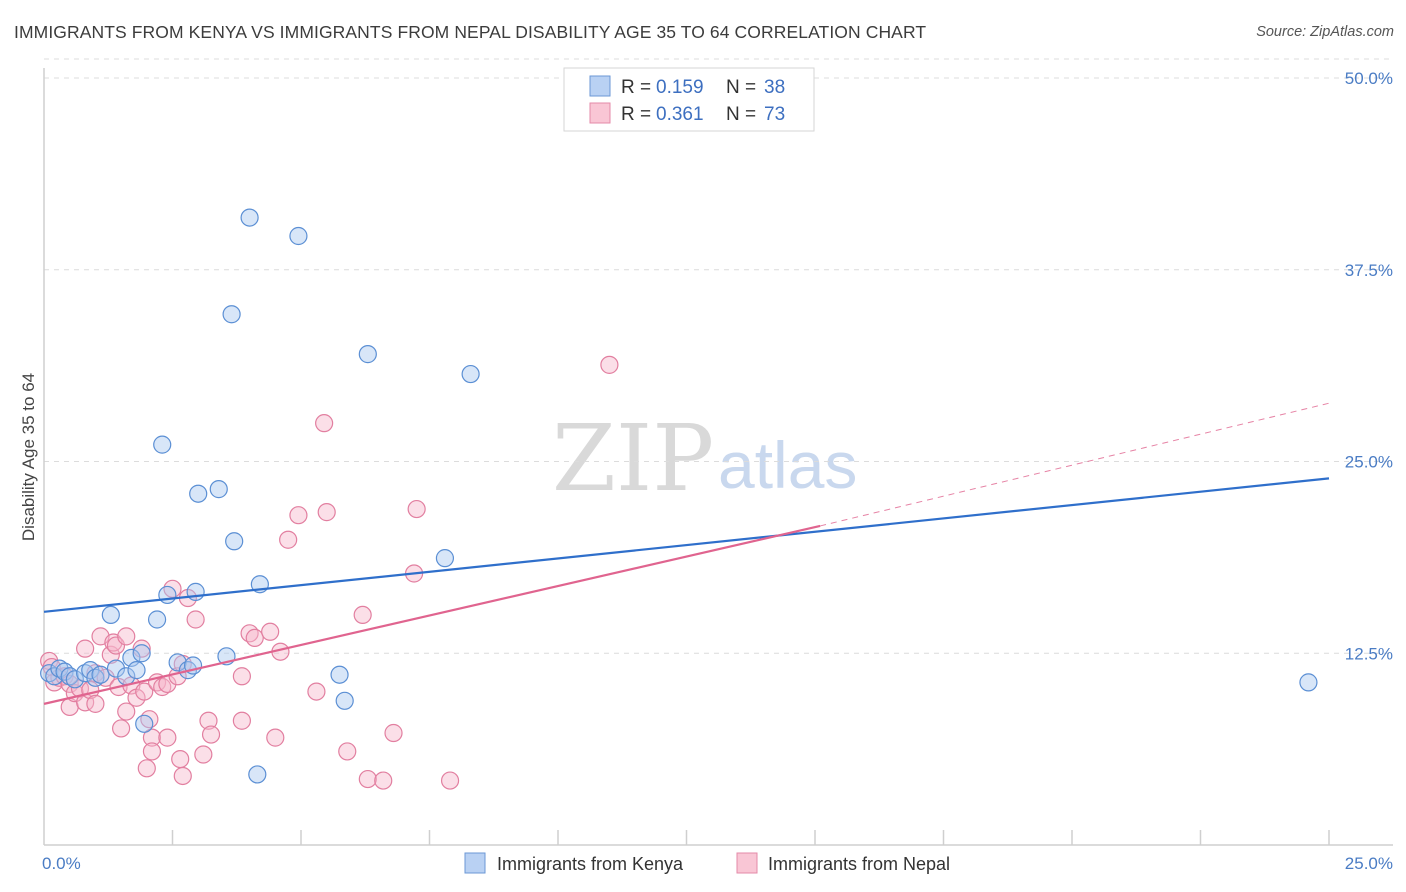 The height and width of the screenshot is (892, 1406). Describe the element at coordinates (680, 87) in the screenshot. I see `kenya-r-value: 0.159` at that location.